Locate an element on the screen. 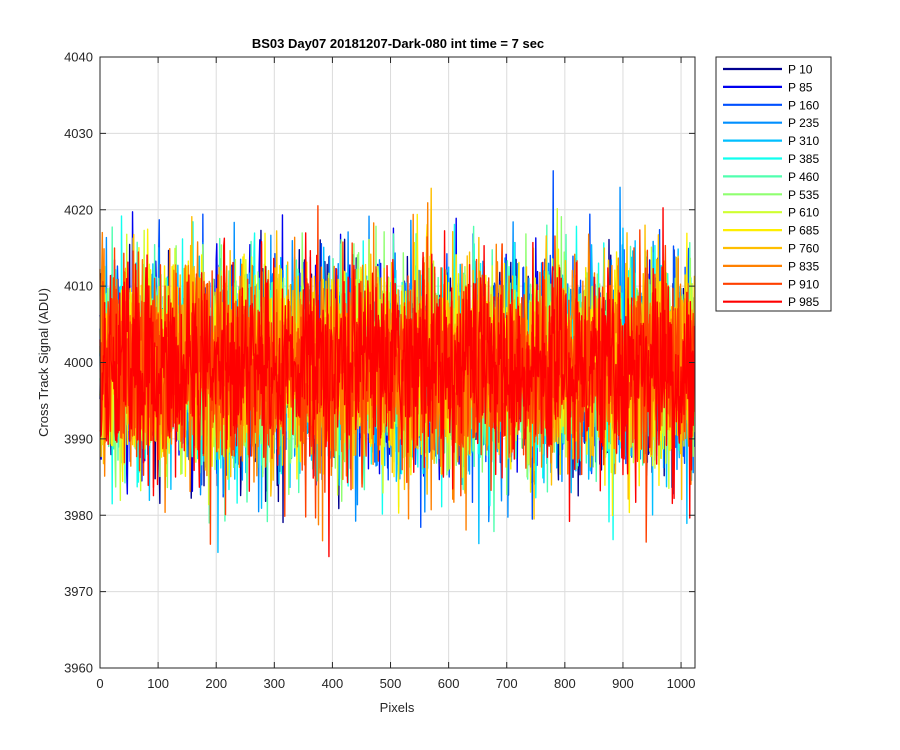 This screenshot has width=900, height=750. legend-label: P 685 is located at coordinates (803, 231).